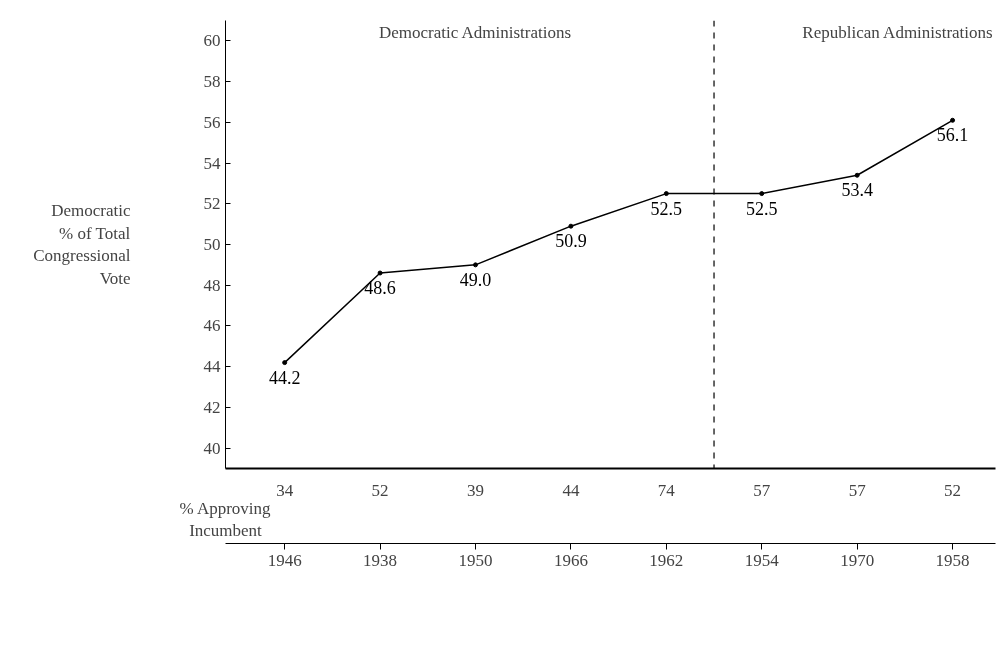 The width and height of the screenshot is (1004, 650). I want to click on x-tick-label: 1970, so click(857, 560).